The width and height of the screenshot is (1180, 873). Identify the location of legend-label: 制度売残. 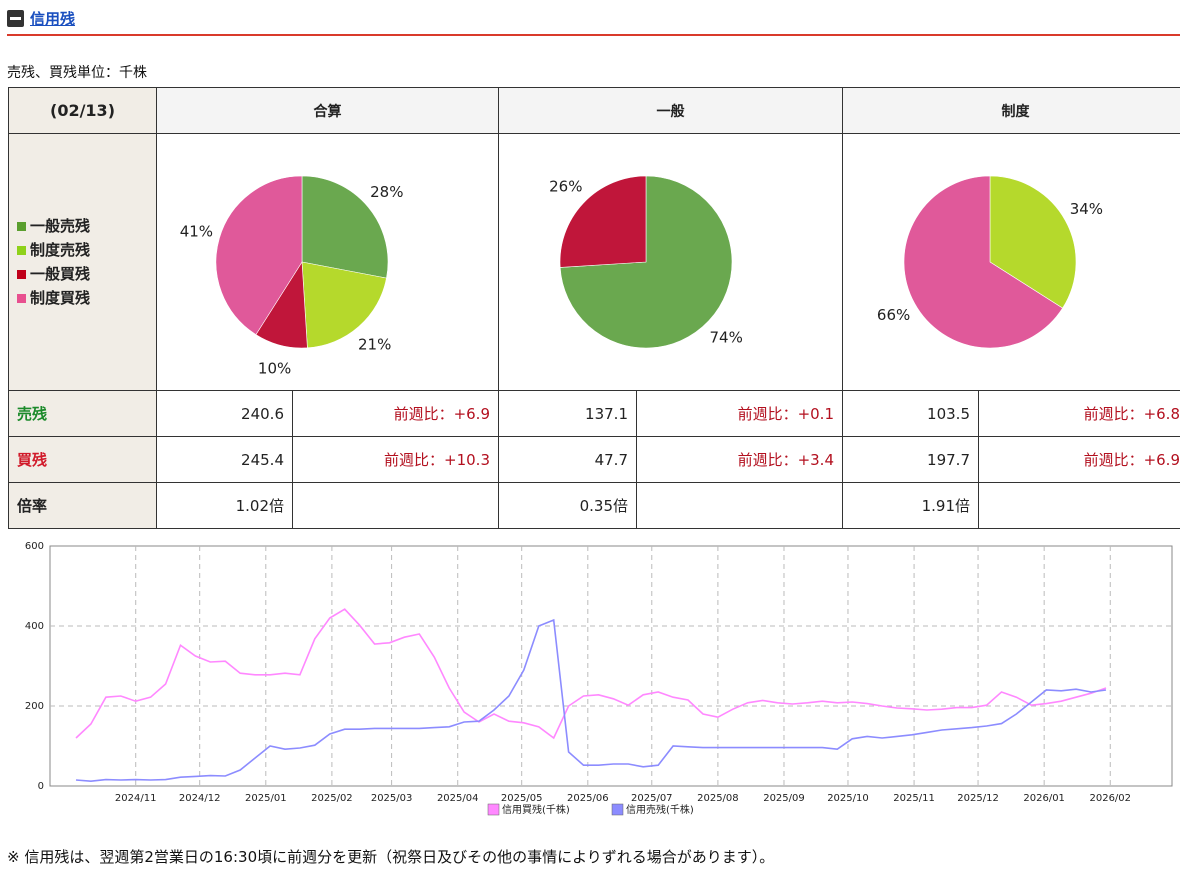
(60, 250).